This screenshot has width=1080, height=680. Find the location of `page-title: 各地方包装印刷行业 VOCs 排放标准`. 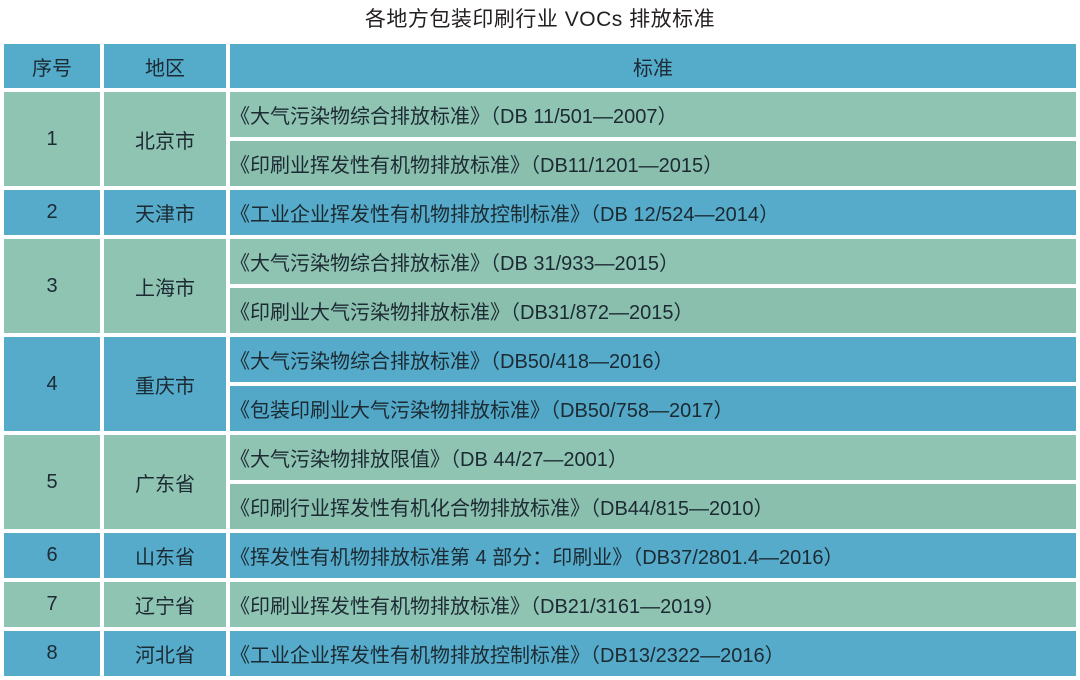

page-title: 各地方包装印刷行业 VOCs 排放标准 is located at coordinates (540, 19).